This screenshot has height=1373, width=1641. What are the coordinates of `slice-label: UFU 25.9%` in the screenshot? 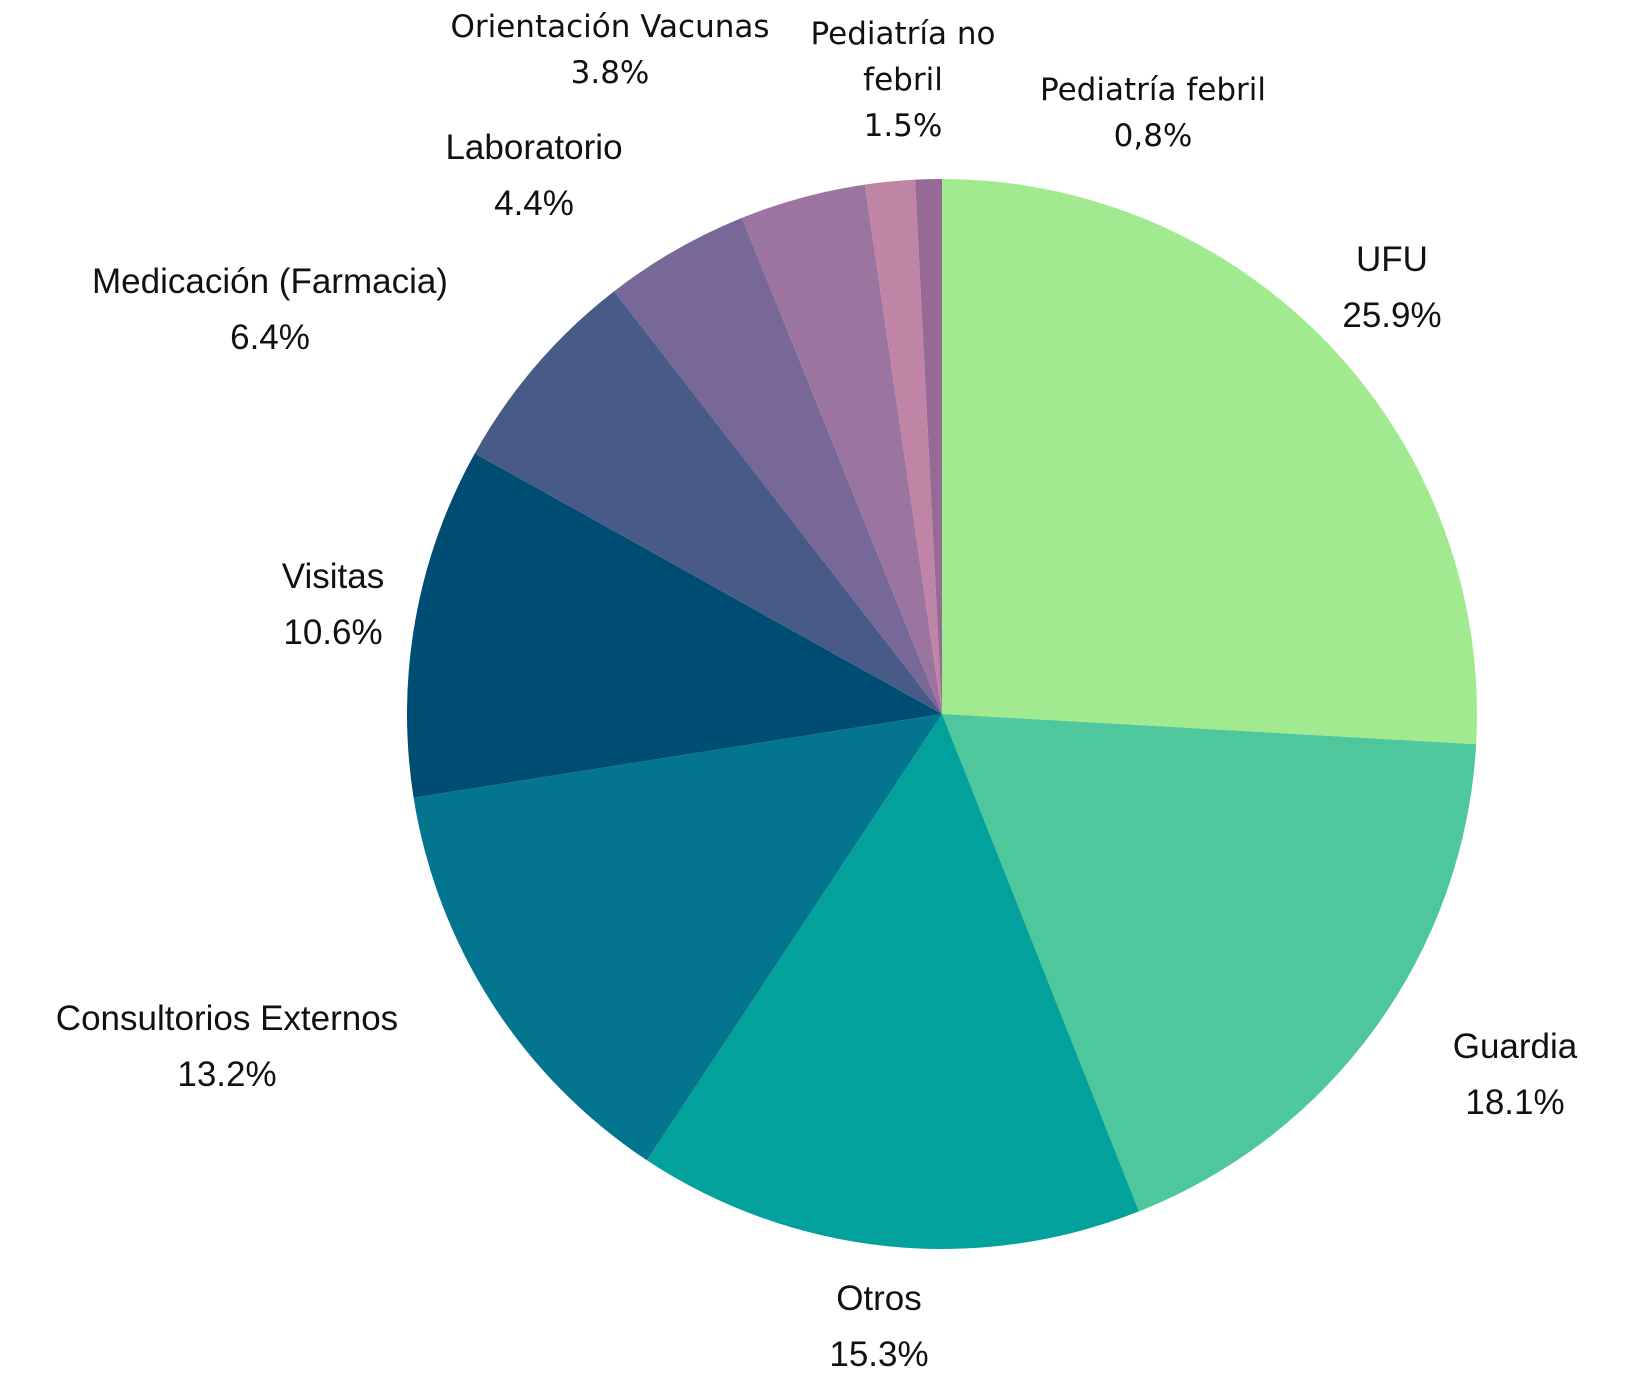 It's located at (1391, 288).